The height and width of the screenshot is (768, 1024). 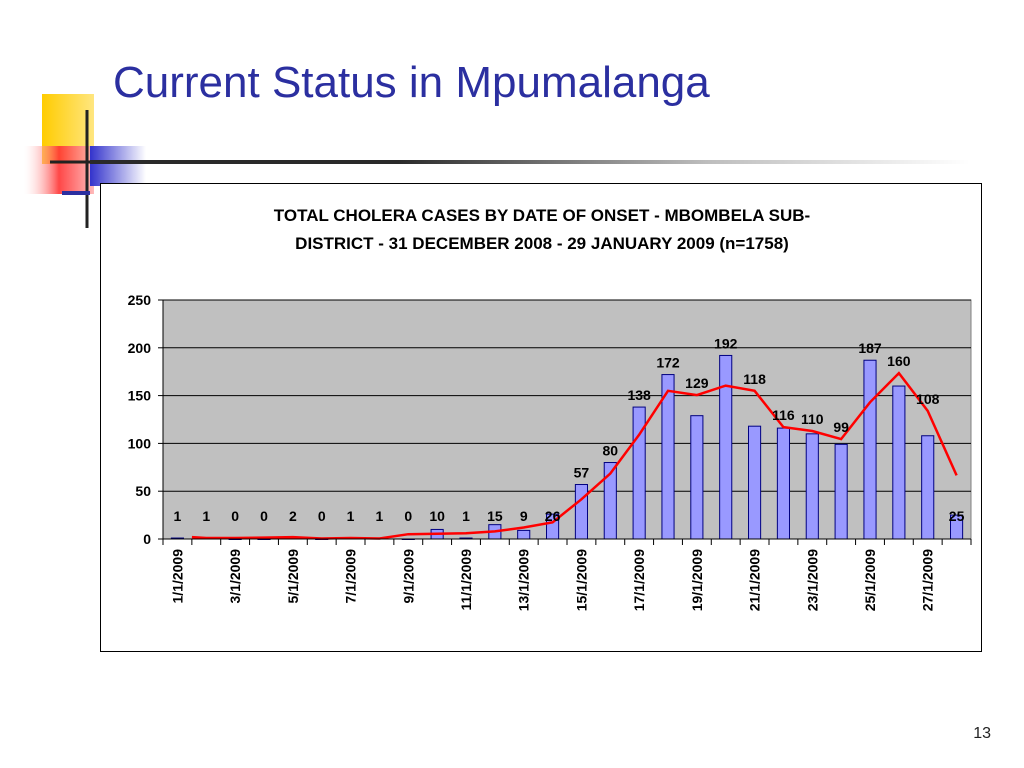 What do you see at coordinates (524, 580) in the screenshot?
I see `x-tick-label: 13/1/2009` at bounding box center [524, 580].